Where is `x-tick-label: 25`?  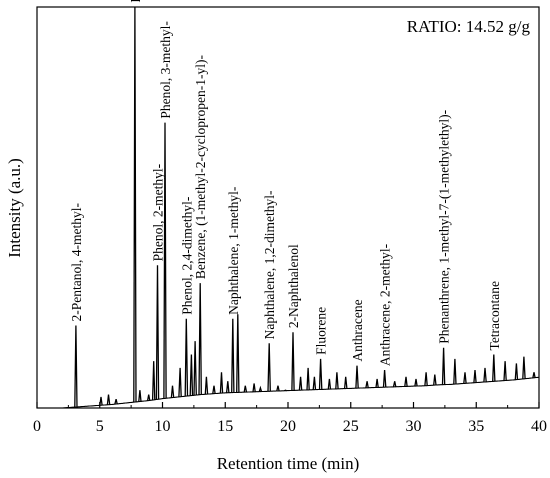
x-tick-label: 25 is located at coordinates (351, 426).